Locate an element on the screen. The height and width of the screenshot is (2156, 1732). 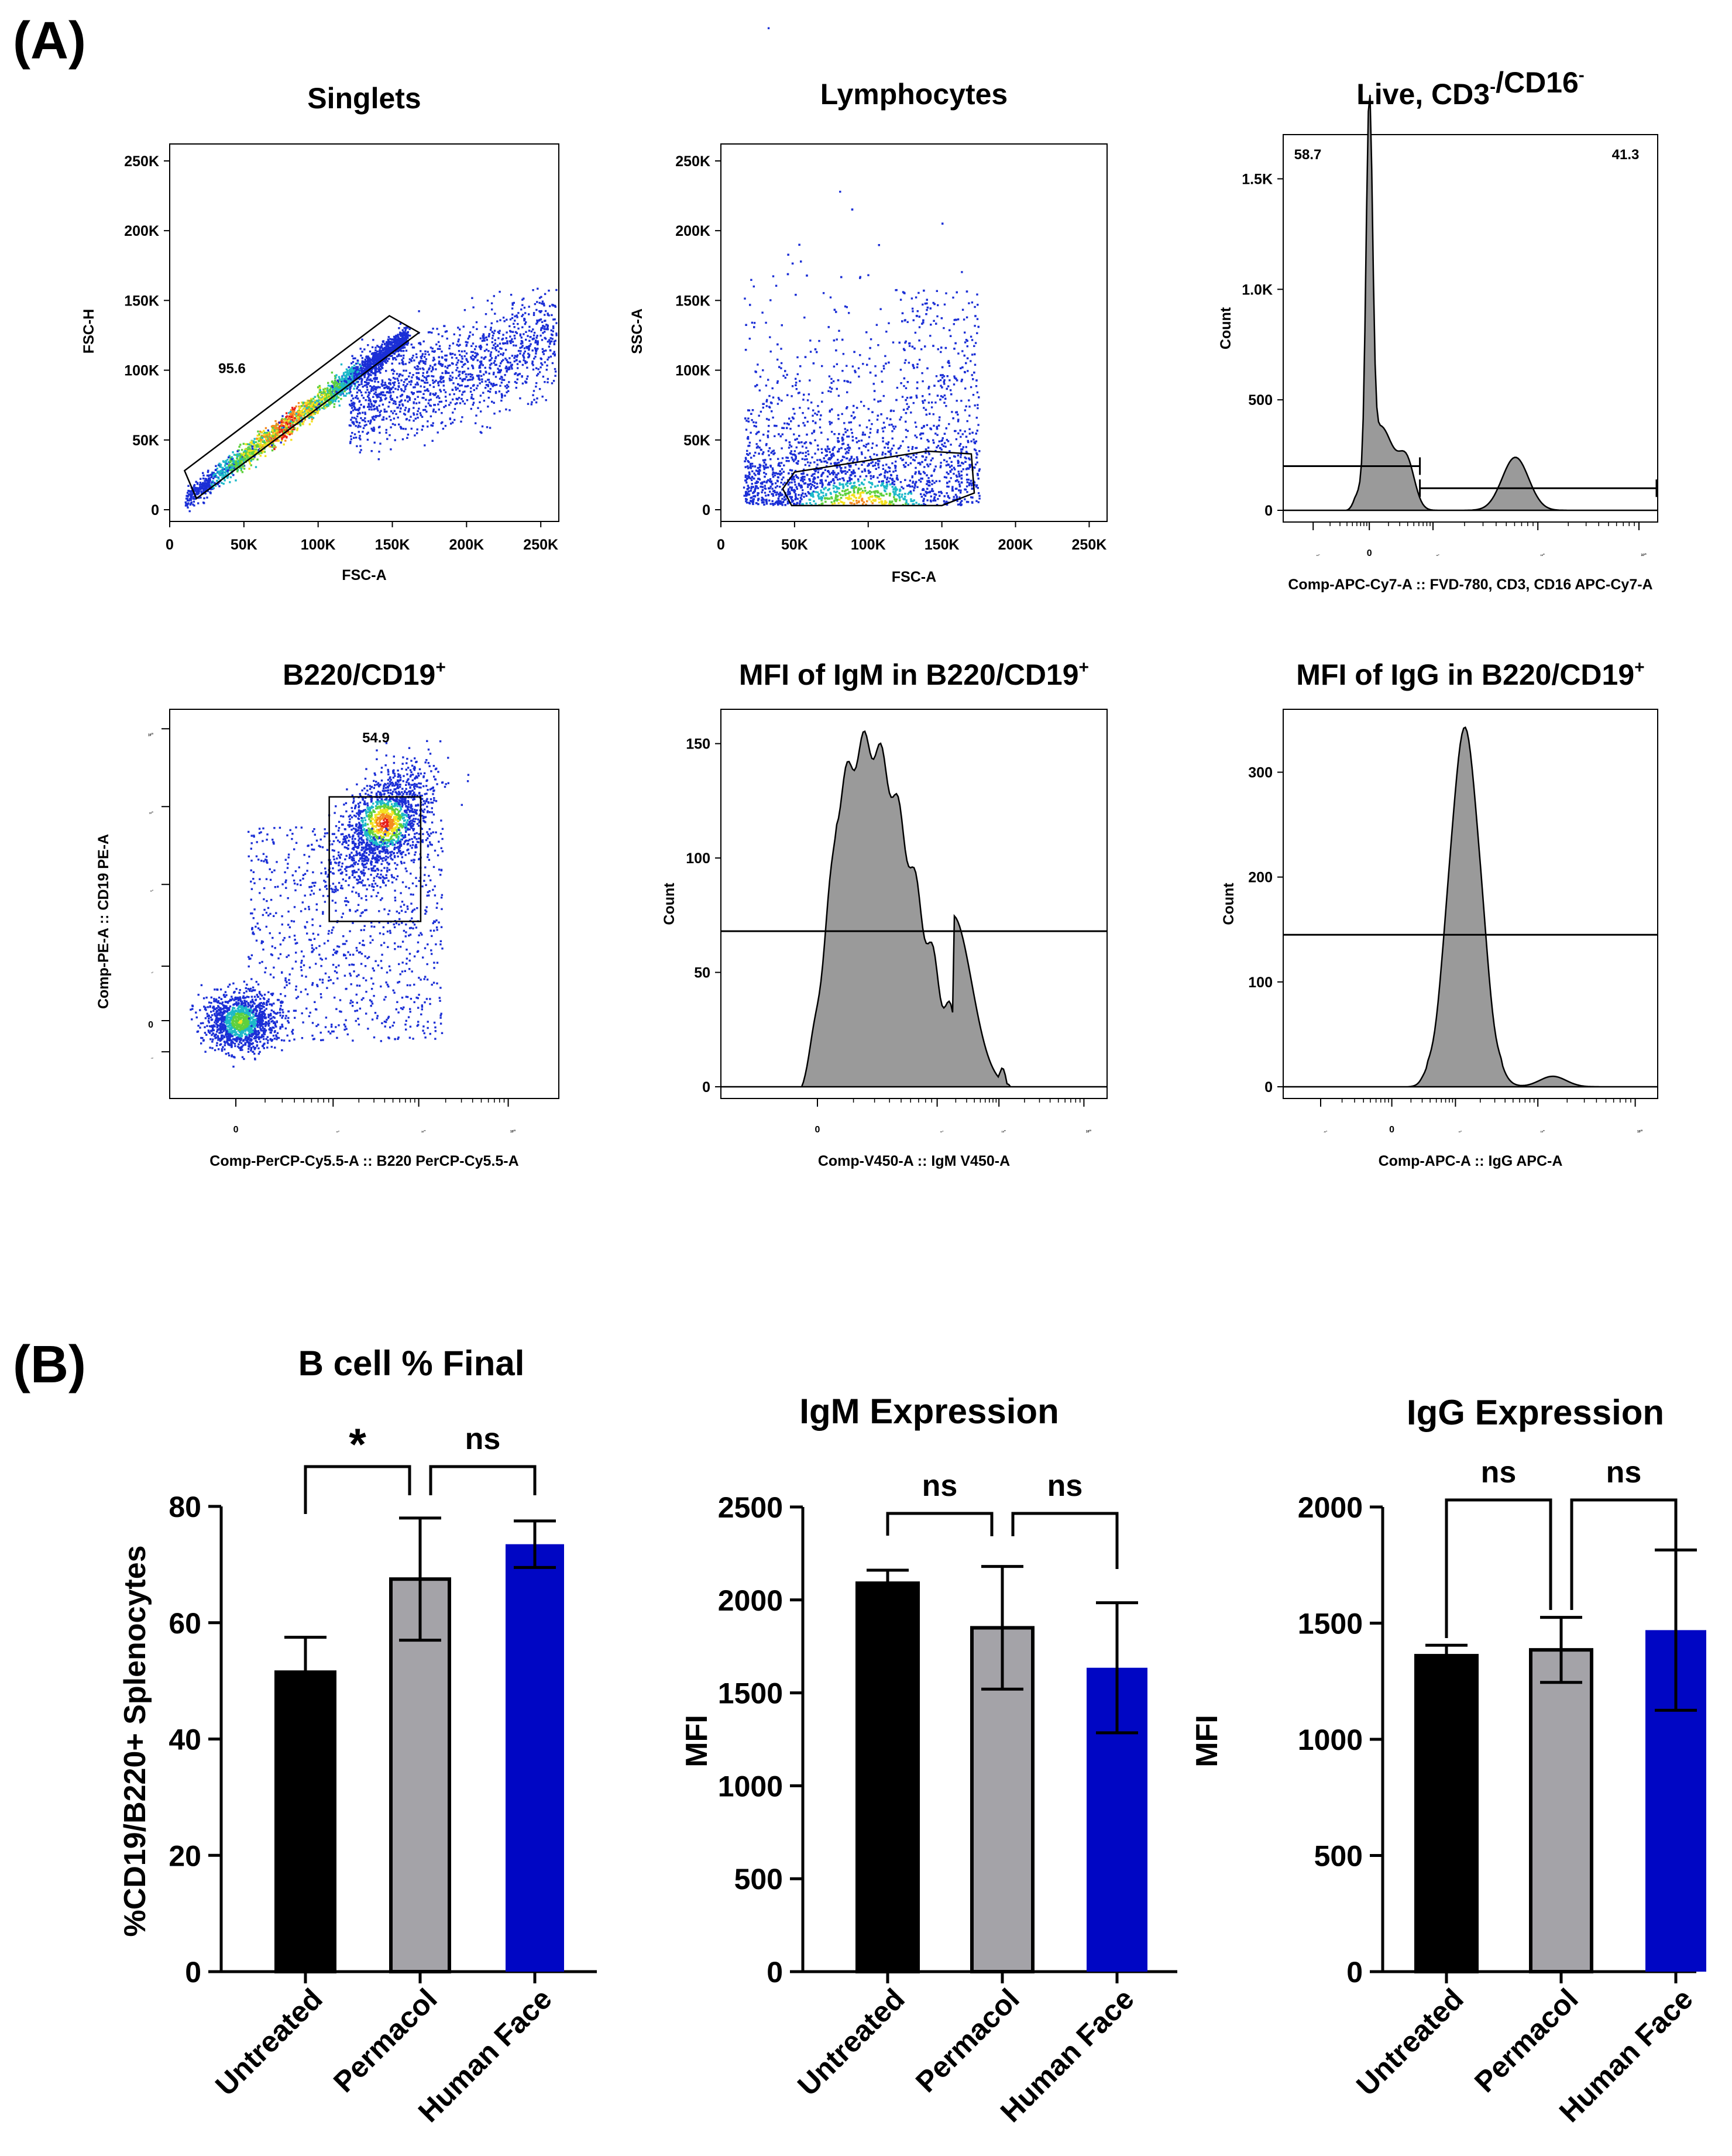
x-tick-label: 250K is located at coordinates (1090, 545).